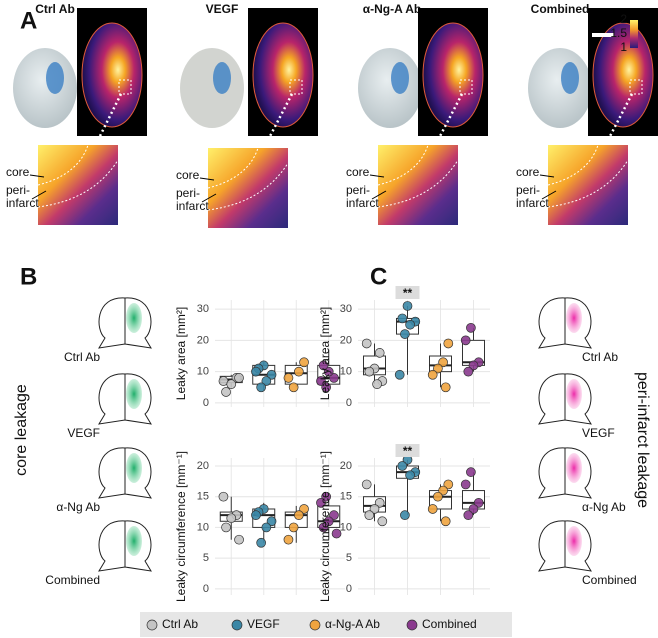 The image size is (658, 638). What do you see at coordinates (326, 624) in the screenshot?
I see `legend-box` at bounding box center [326, 624].